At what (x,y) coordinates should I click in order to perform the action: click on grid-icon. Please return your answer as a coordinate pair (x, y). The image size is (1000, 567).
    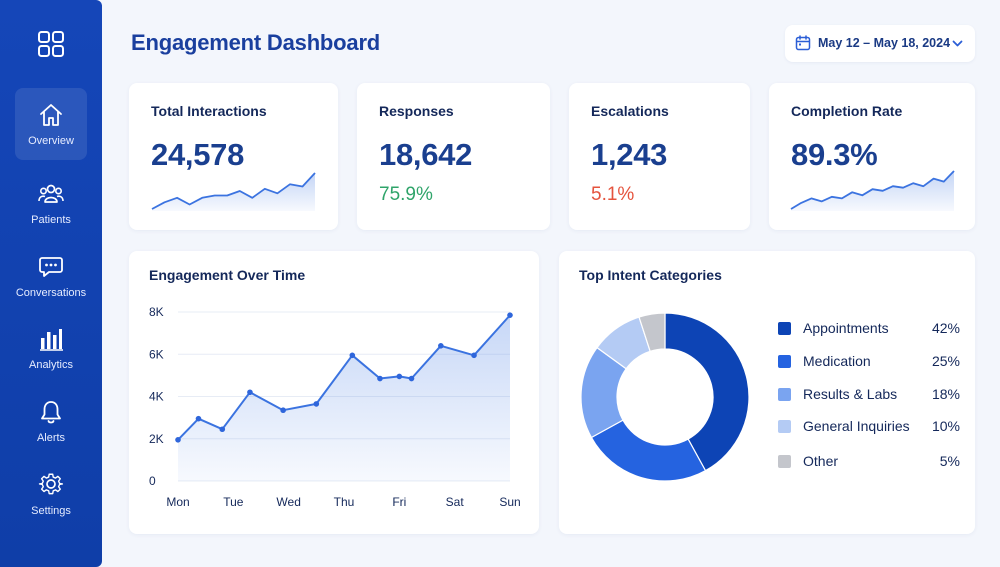
    Looking at the image, I should click on (51, 44).